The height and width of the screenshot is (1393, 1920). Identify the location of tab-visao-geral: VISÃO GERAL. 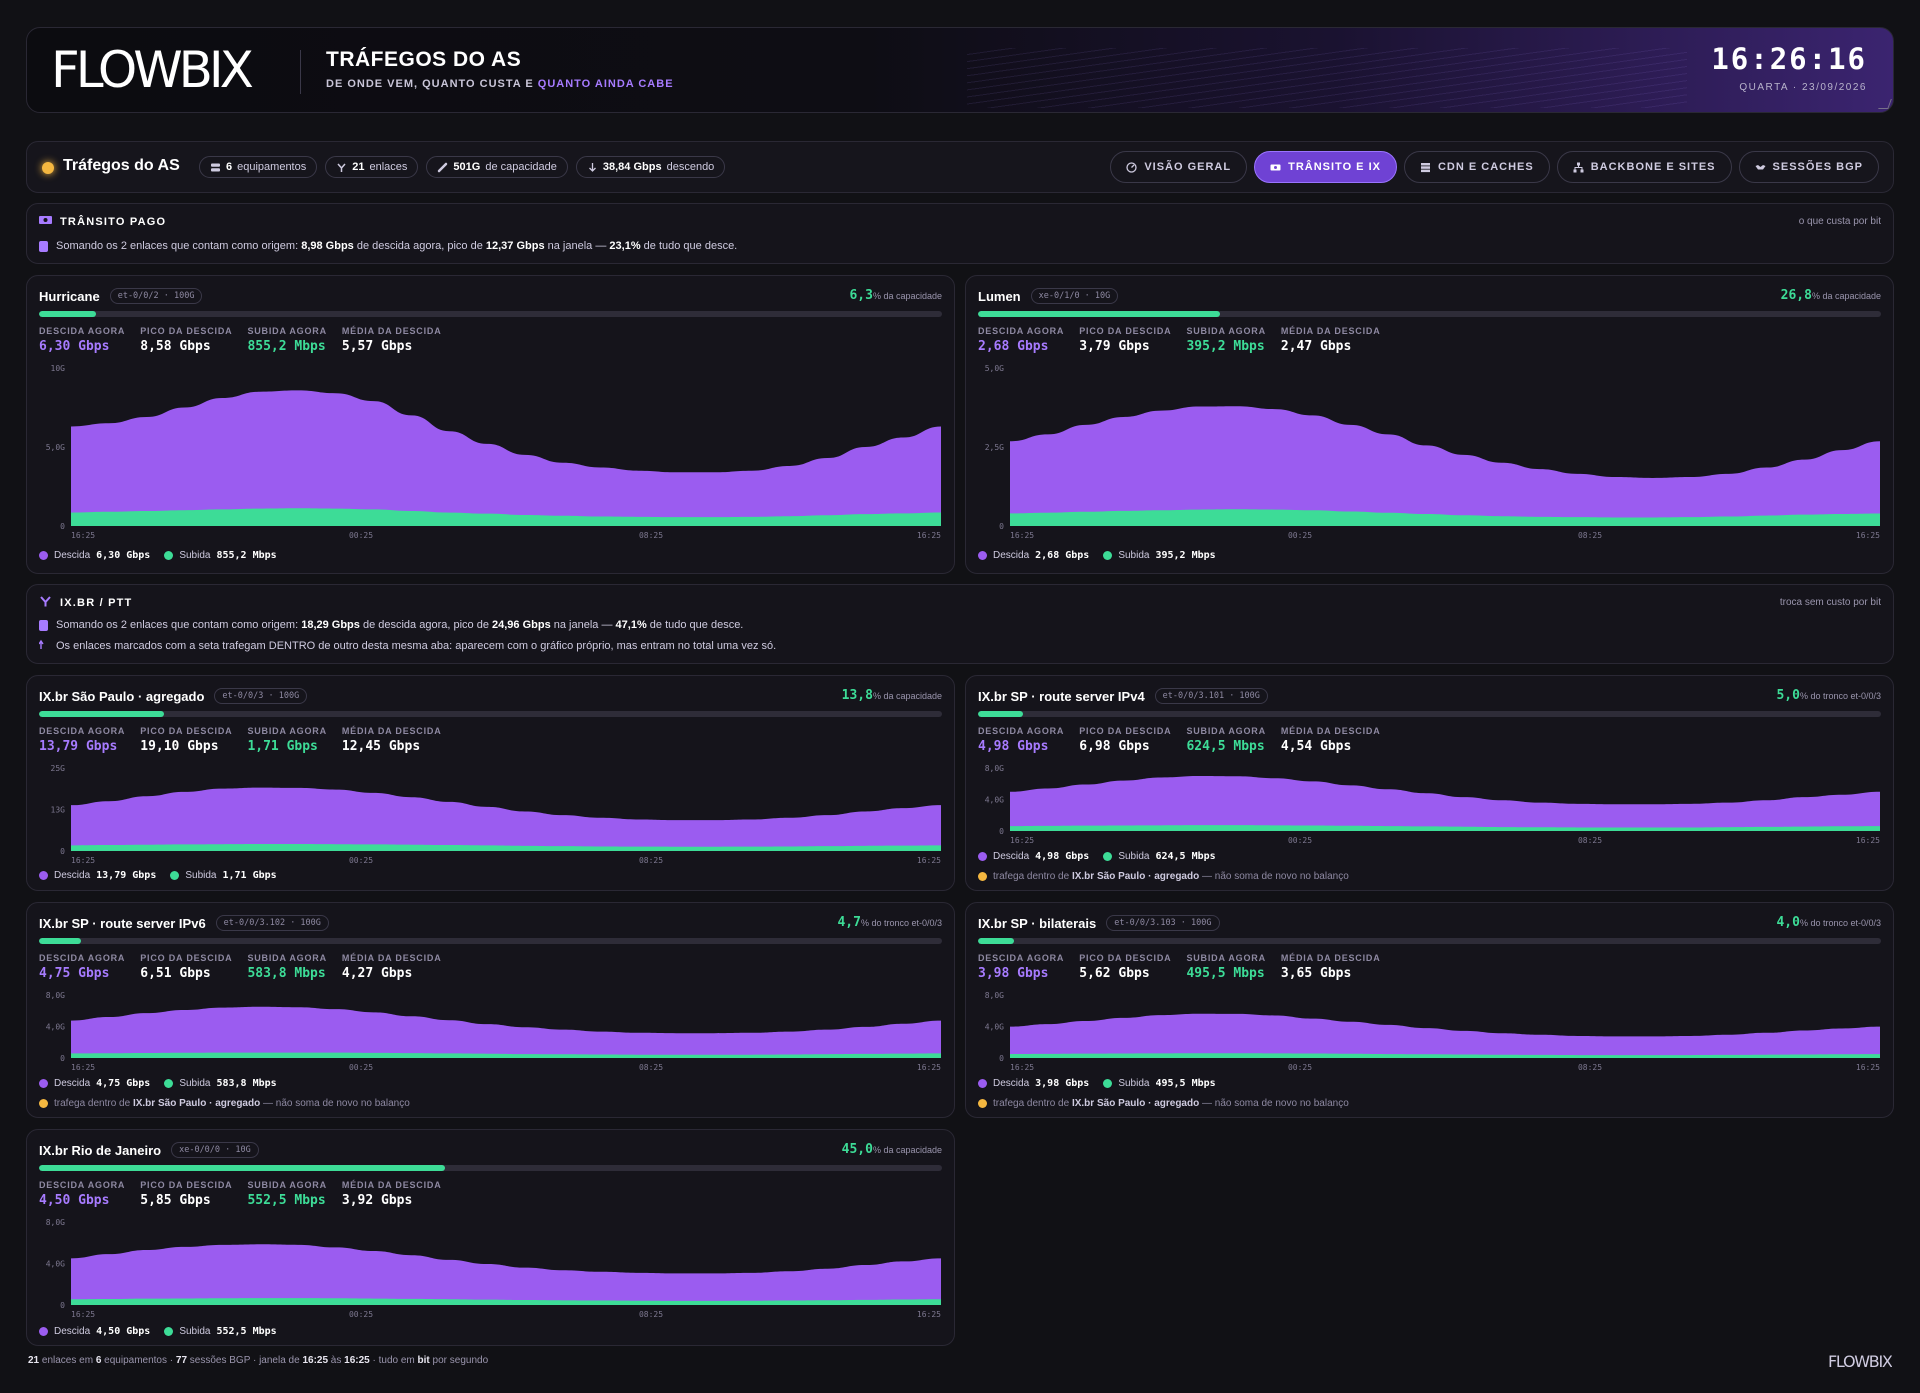
(1179, 167).